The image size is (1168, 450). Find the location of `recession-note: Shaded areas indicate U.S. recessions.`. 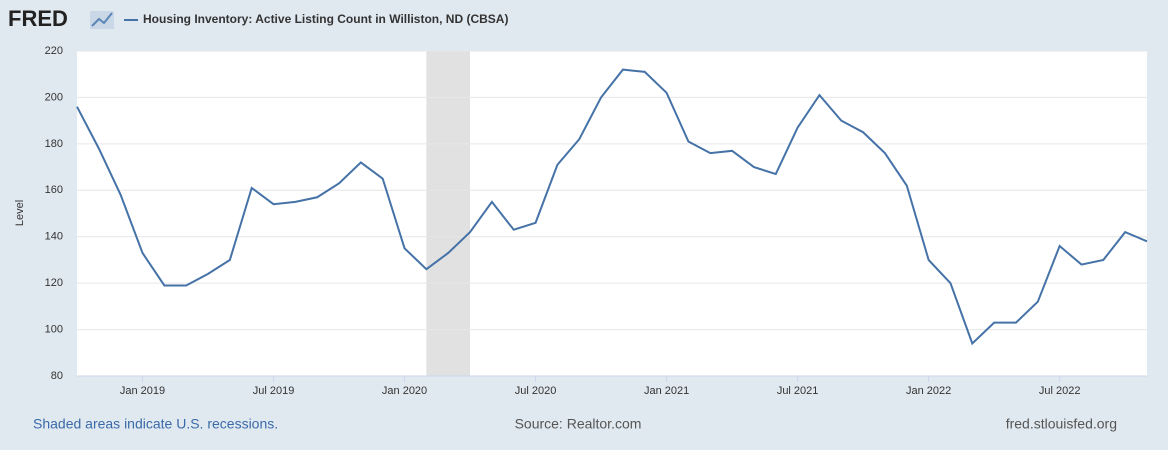

recession-note: Shaded areas indicate U.S. recessions. is located at coordinates (155, 424).